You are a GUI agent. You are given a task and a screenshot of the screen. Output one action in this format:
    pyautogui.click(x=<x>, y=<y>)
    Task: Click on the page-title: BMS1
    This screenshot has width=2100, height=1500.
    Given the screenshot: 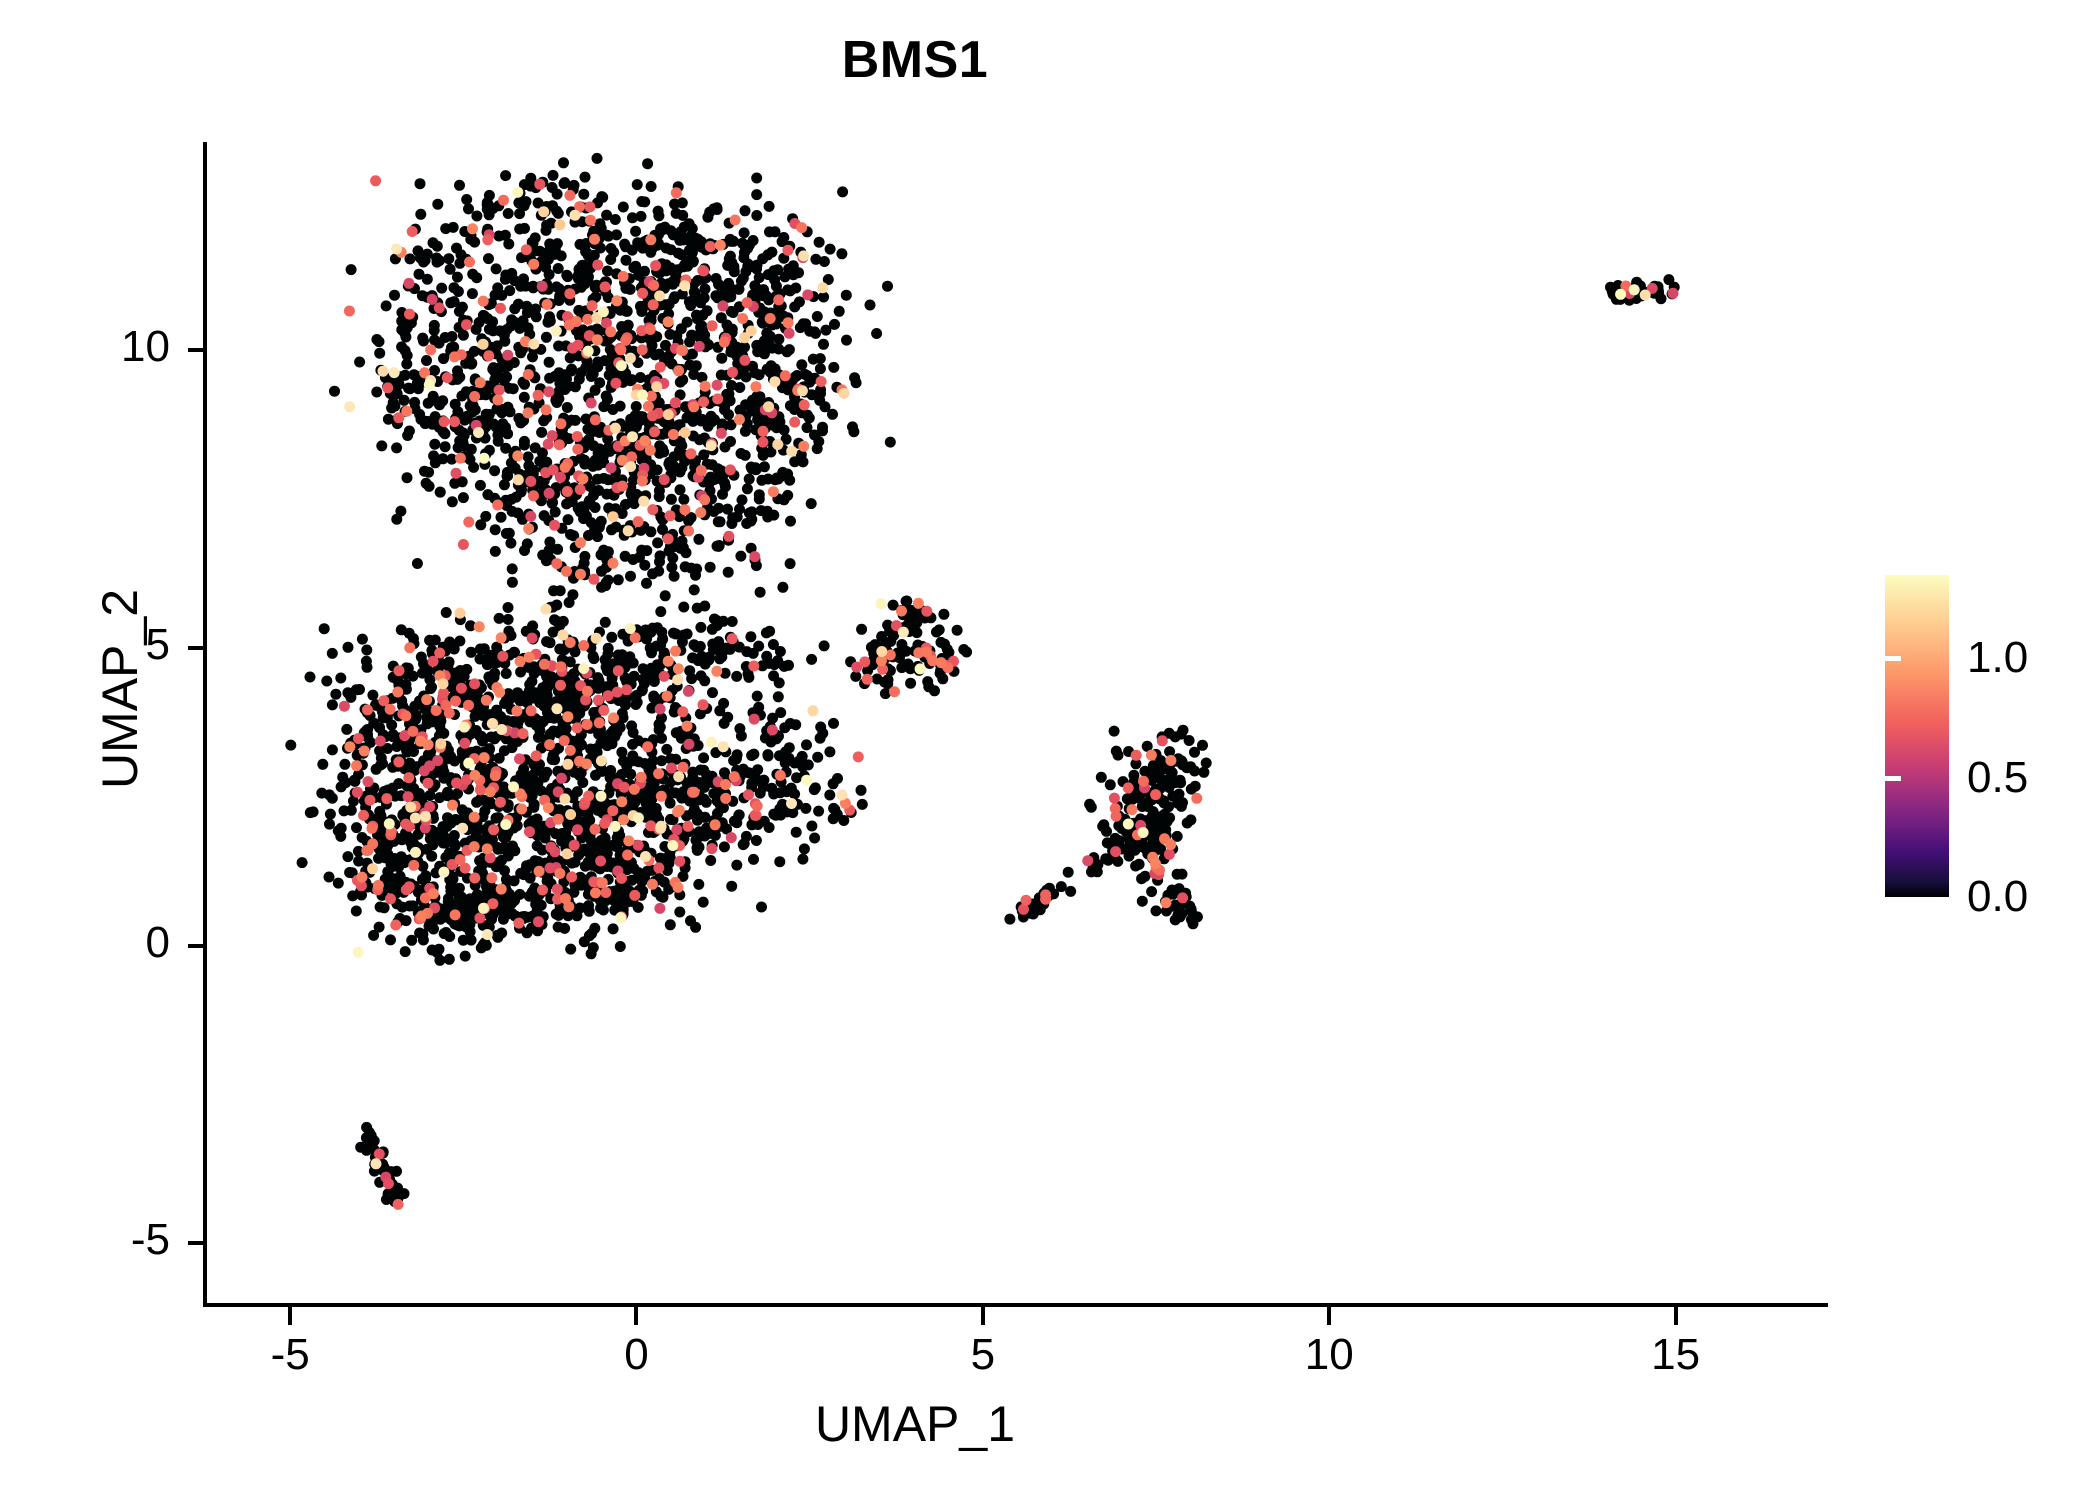 What is the action you would take?
    pyautogui.click(x=915, y=60)
    